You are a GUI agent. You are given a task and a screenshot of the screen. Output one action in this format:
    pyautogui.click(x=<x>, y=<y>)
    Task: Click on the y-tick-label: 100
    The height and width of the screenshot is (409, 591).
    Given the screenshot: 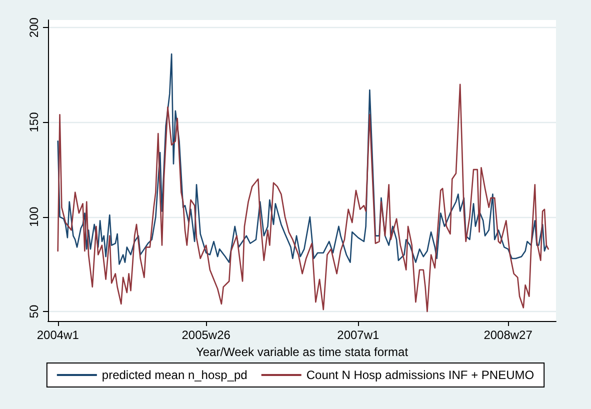 What is the action you would take?
    pyautogui.click(x=34, y=216)
    